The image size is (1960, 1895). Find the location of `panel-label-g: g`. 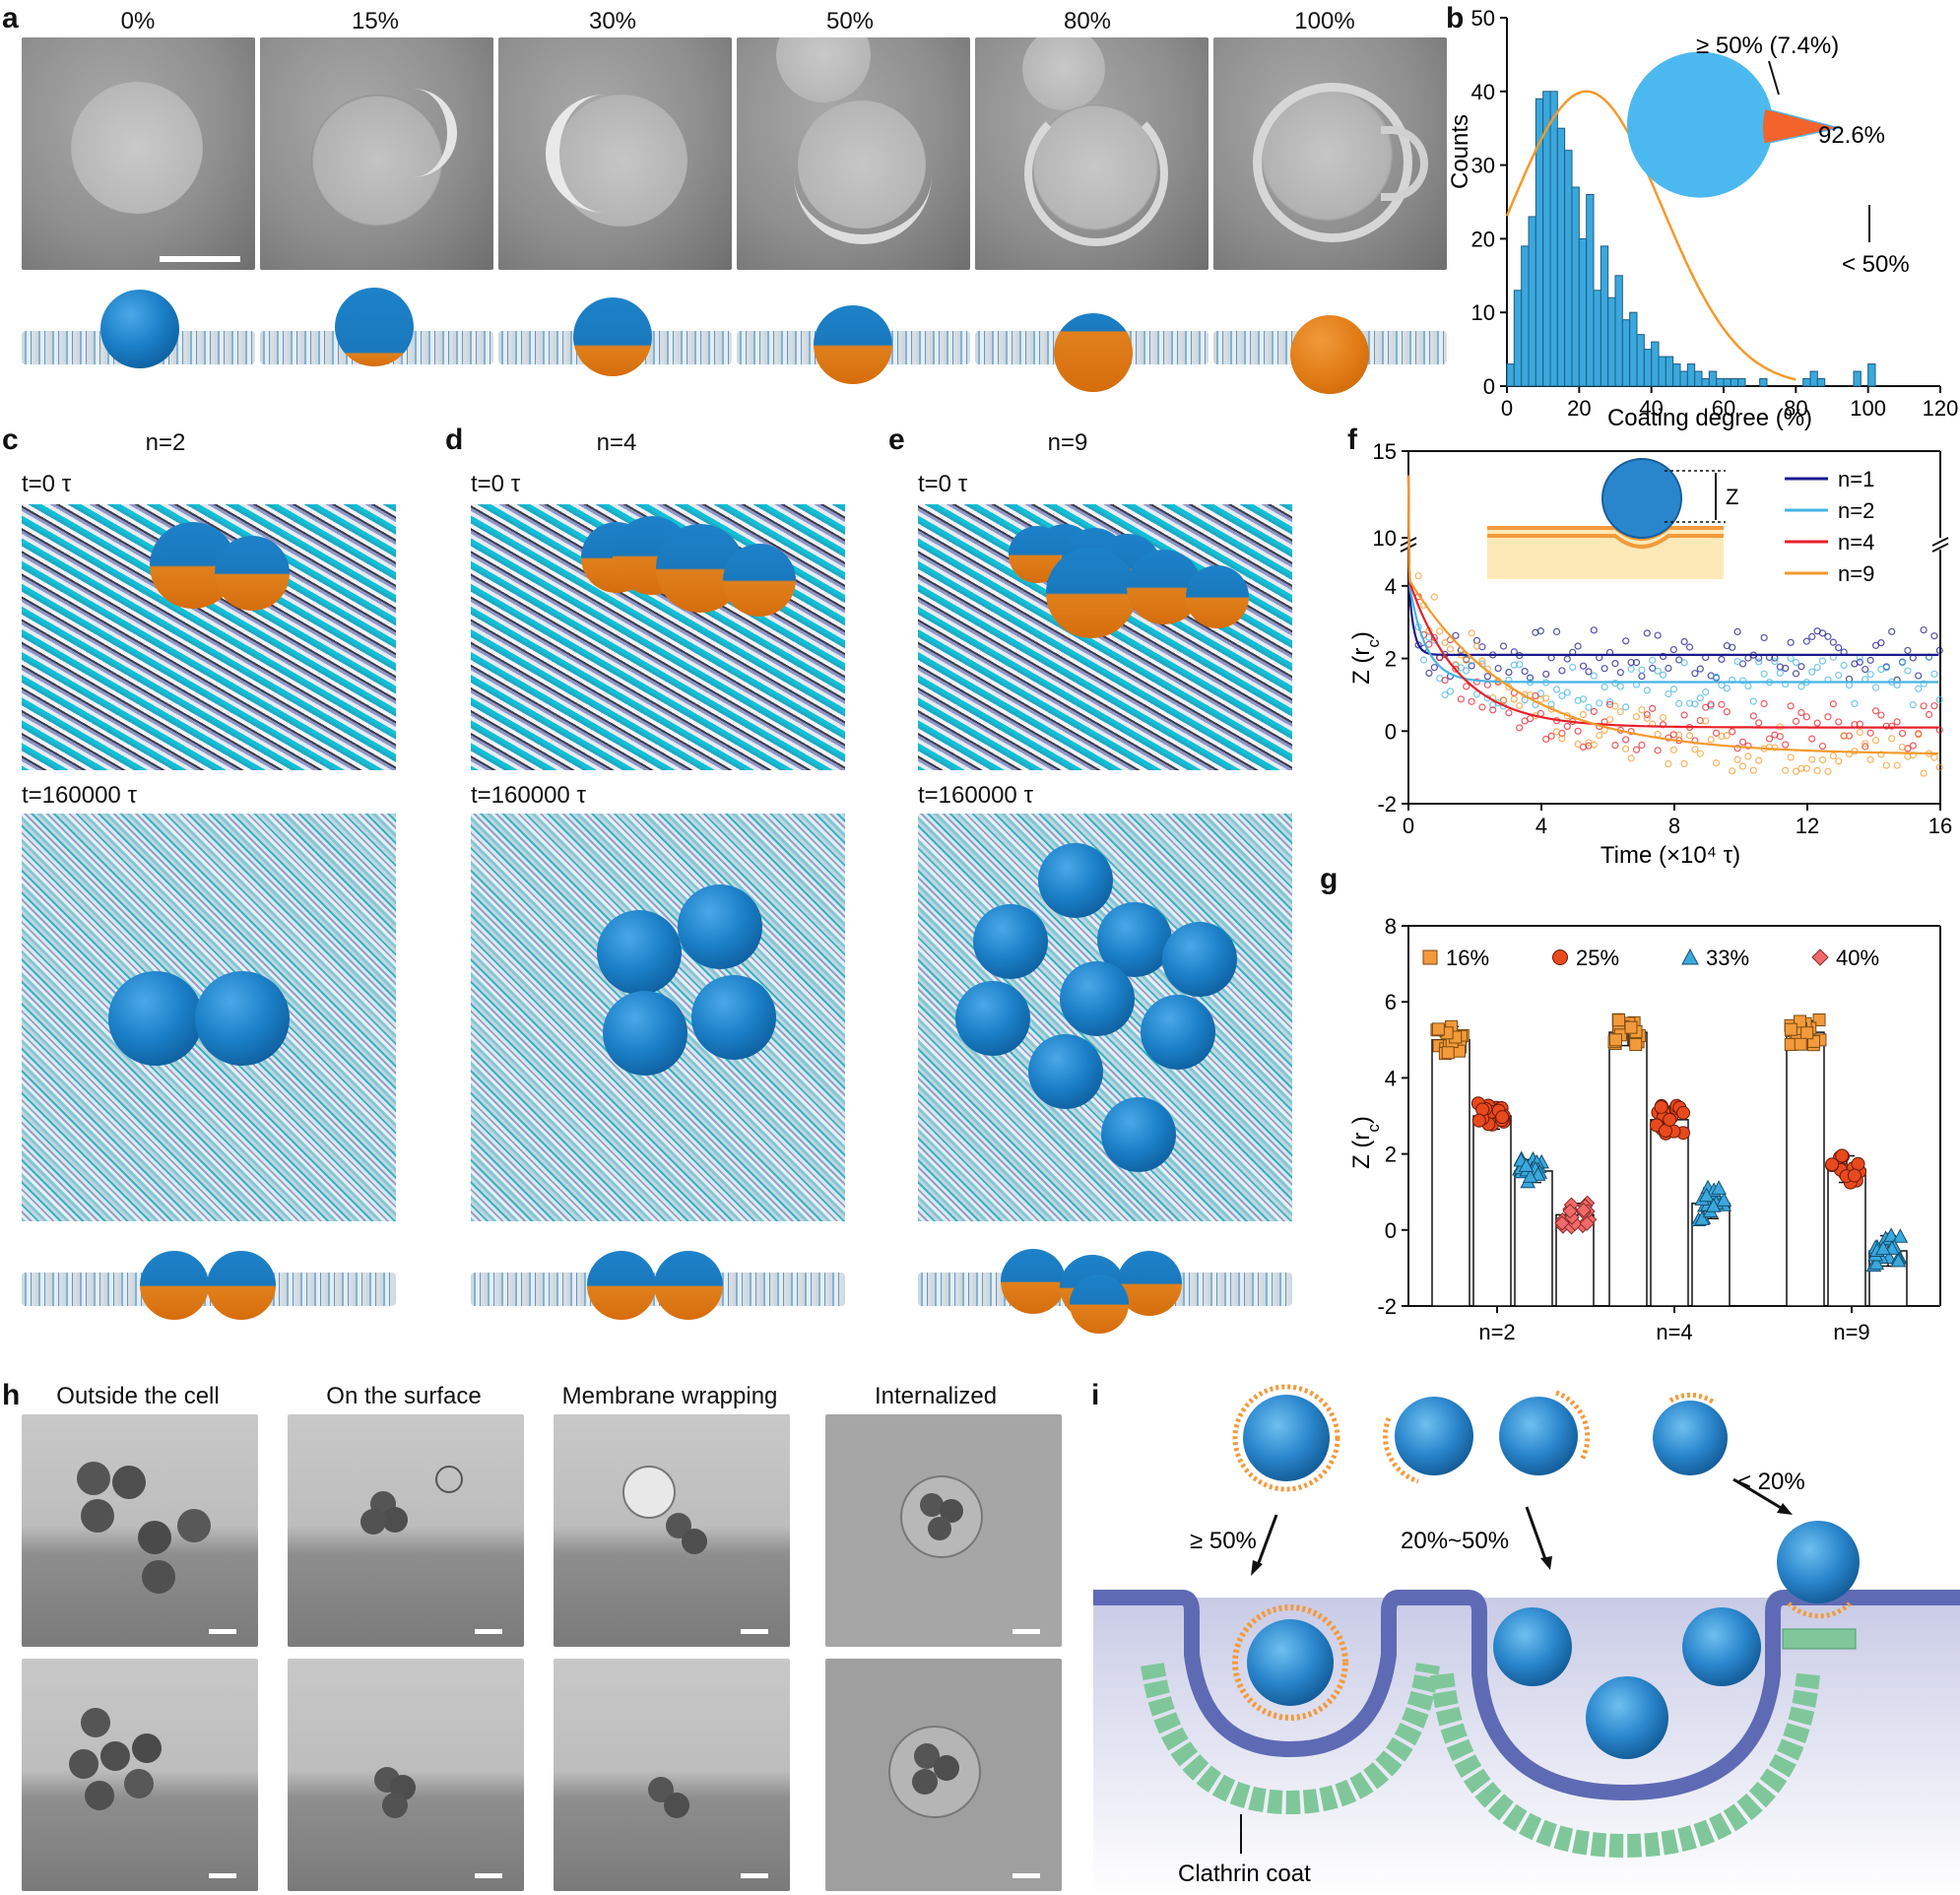

panel-label-g: g is located at coordinates (1330, 879).